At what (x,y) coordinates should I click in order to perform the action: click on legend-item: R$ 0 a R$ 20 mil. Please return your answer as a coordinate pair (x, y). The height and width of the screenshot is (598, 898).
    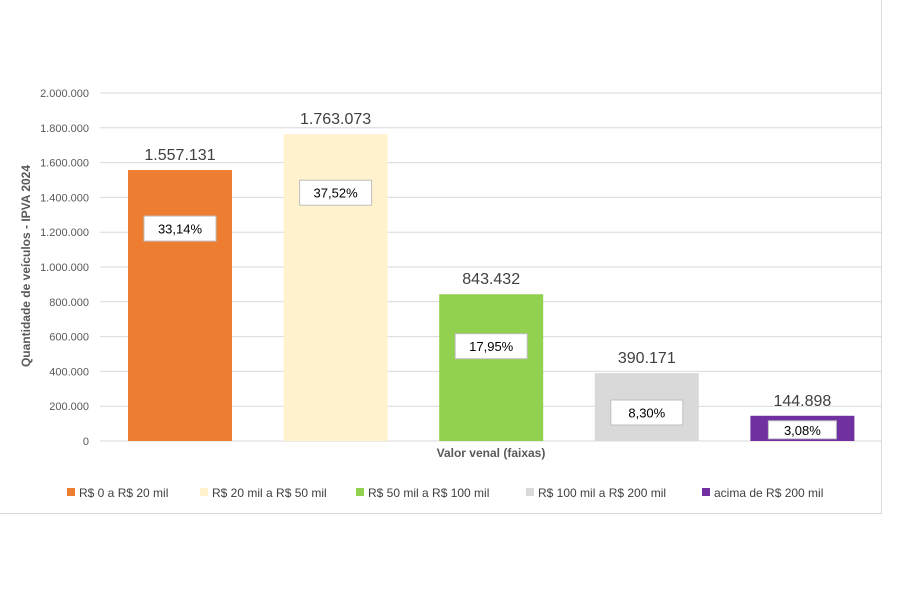
    Looking at the image, I should click on (117, 493).